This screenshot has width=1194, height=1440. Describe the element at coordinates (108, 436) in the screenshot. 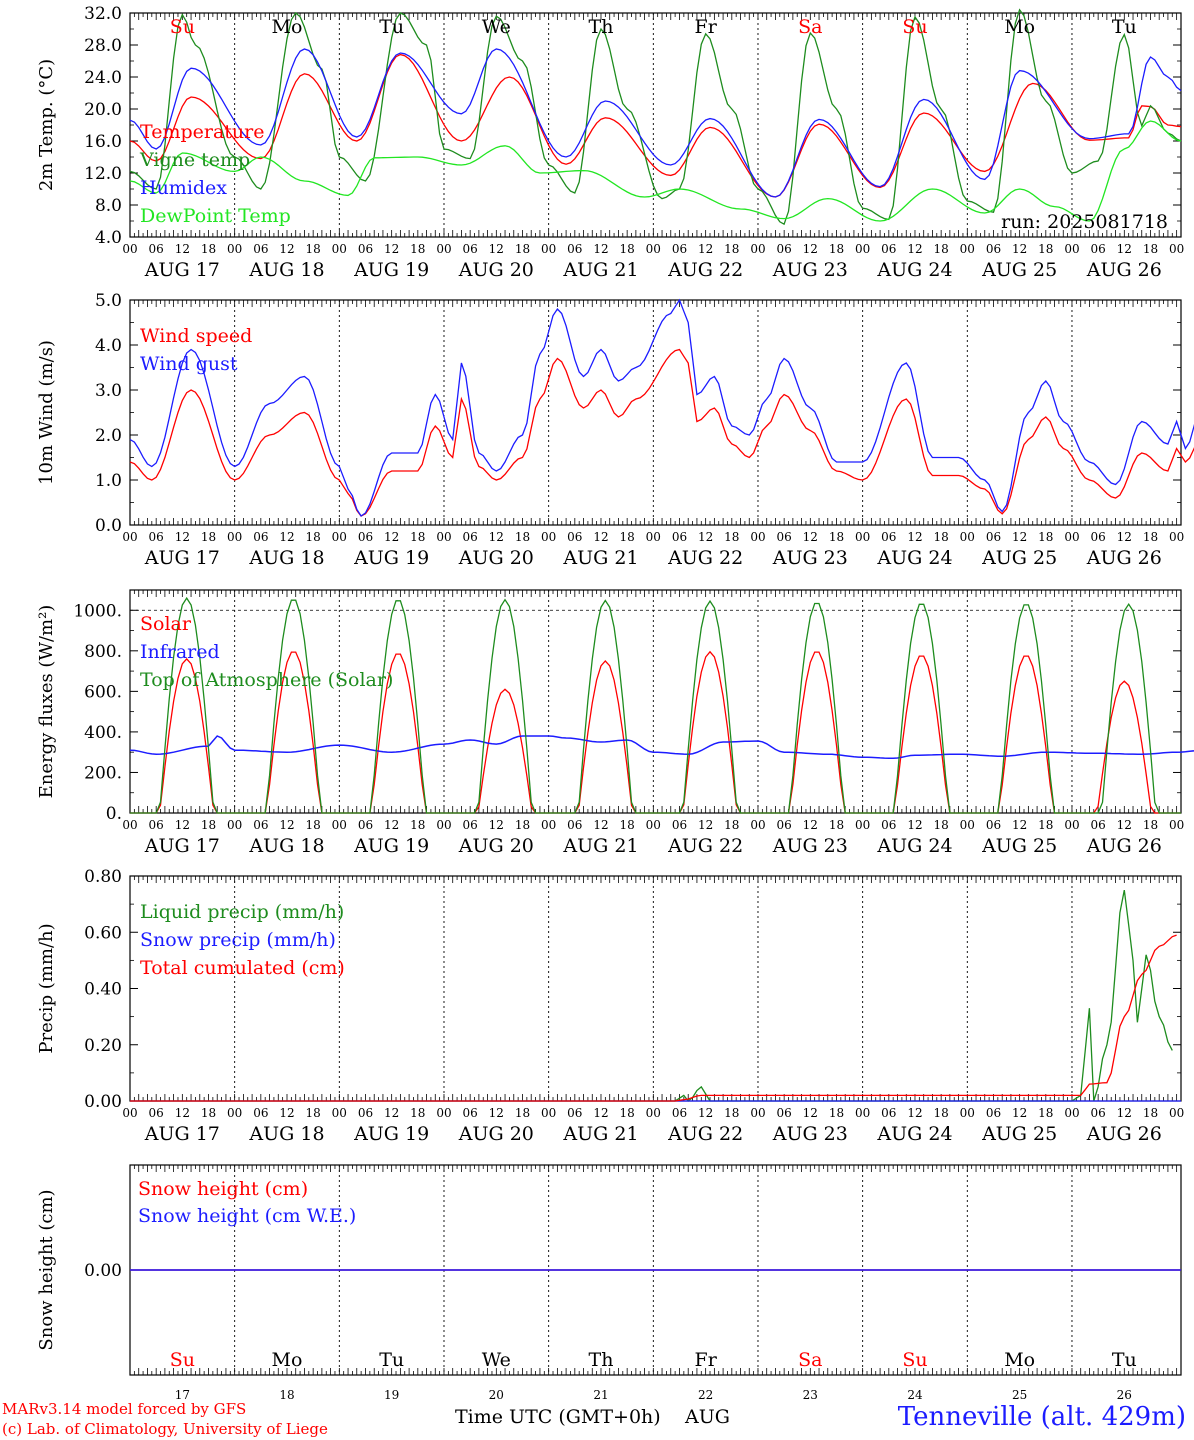

I see `y-tick-label: 2.0` at that location.